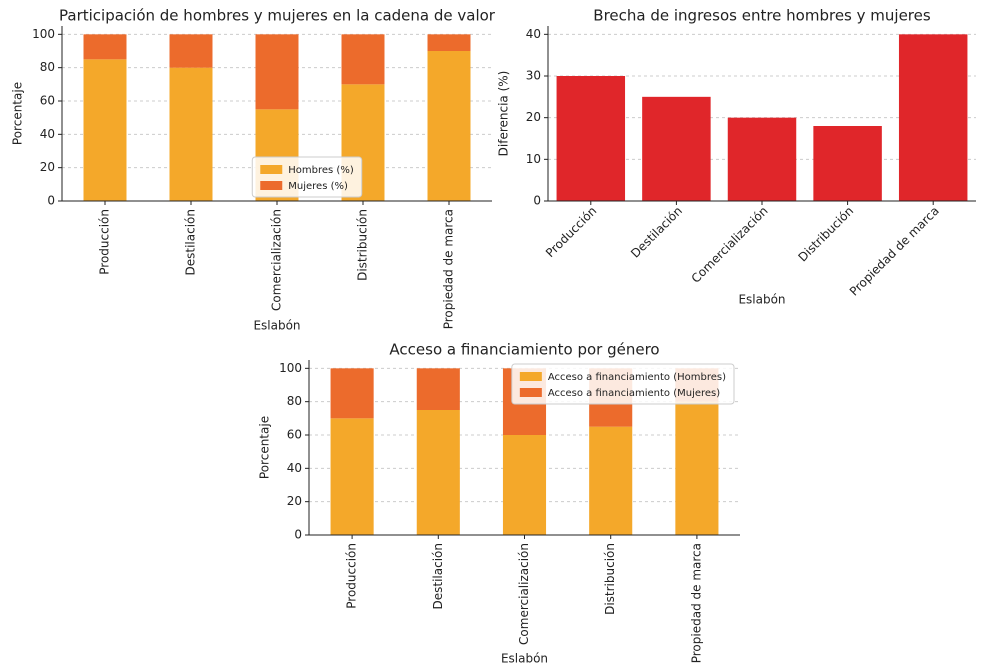 The image size is (992, 665). What do you see at coordinates (504, 114) in the screenshot?
I see `y-axis-label: Diferencia (%)` at bounding box center [504, 114].